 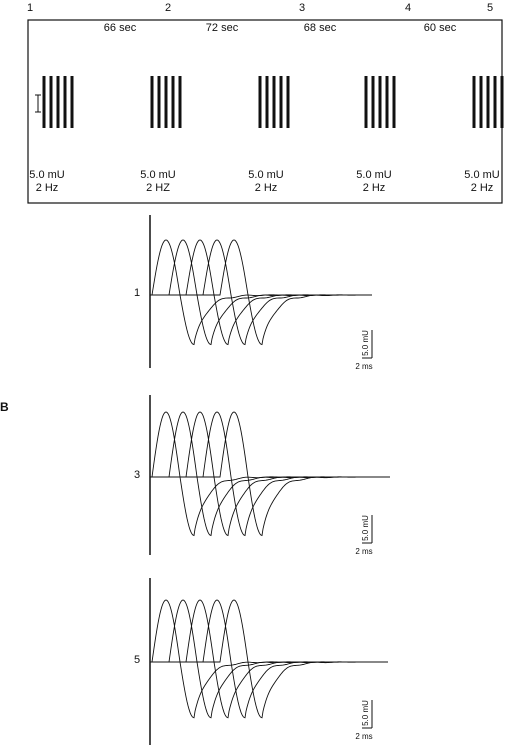 I want to click on column-label: 3, so click(x=302, y=8).